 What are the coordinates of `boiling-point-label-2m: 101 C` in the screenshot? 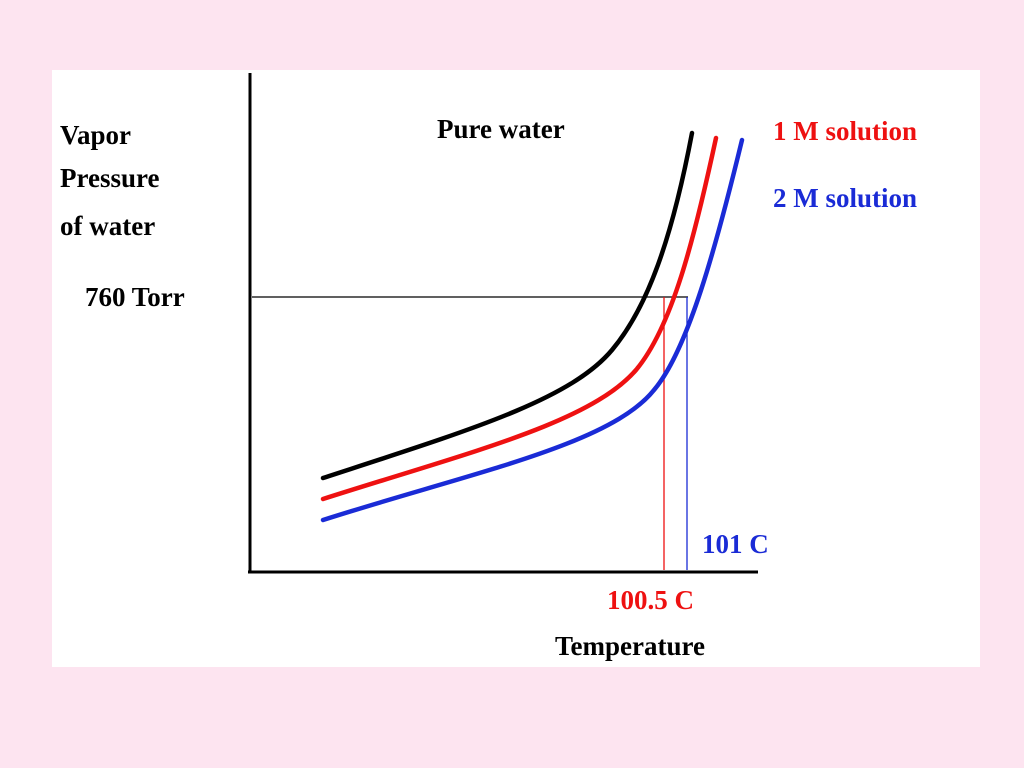 It's located at (735, 544).